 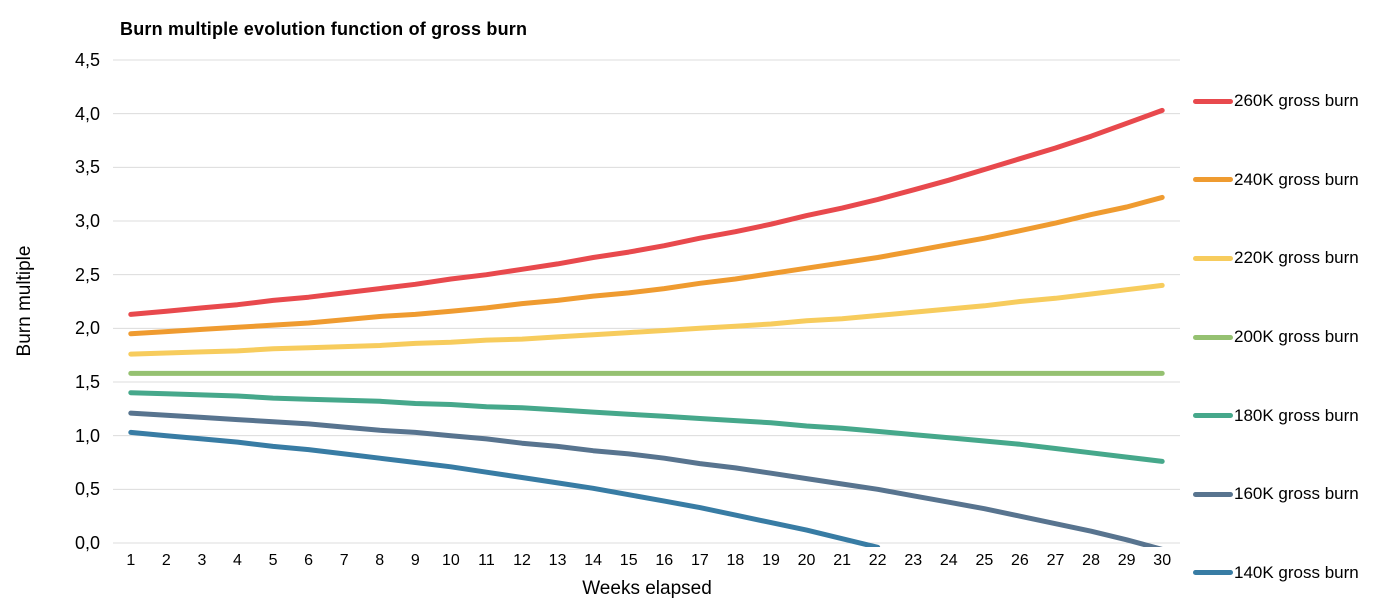 What do you see at coordinates (699, 560) in the screenshot?
I see `x-tick-label: 17` at bounding box center [699, 560].